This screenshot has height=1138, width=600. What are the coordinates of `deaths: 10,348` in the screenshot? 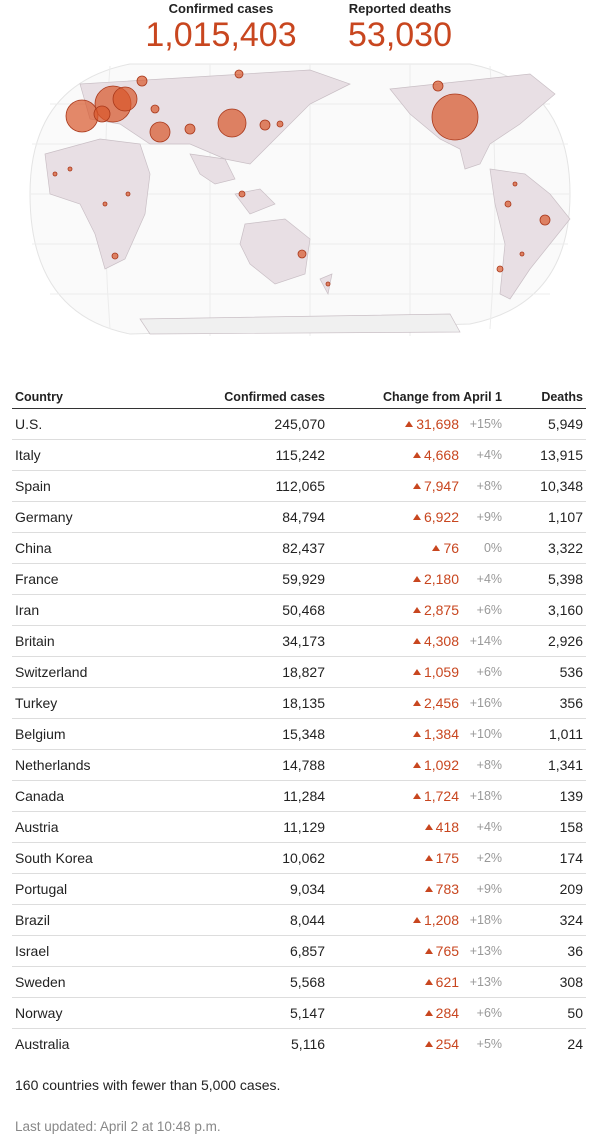 It's located at (545, 486).